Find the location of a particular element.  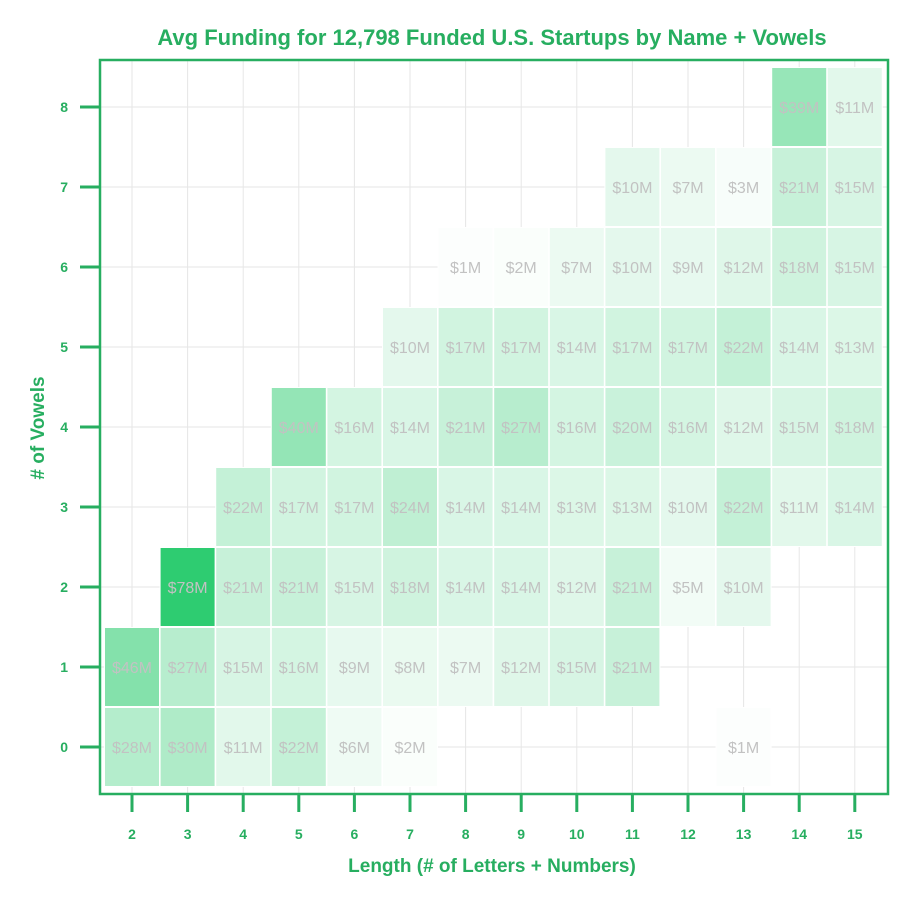

x-tick-label: 2 is located at coordinates (132, 834).